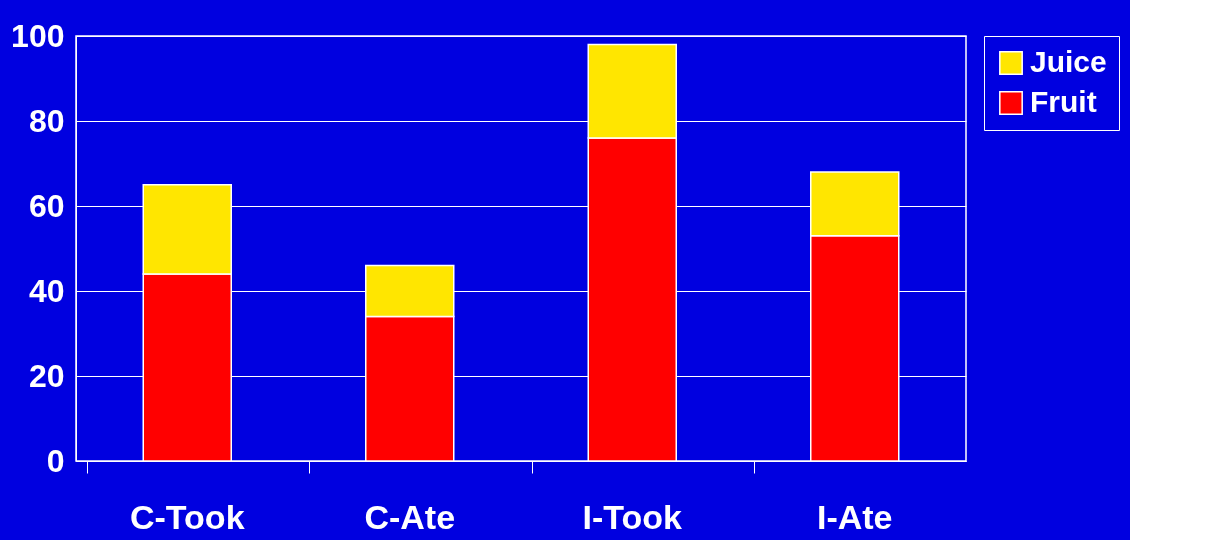 Image resolution: width=1217 pixels, height=543 pixels. Describe the element at coordinates (1068, 61) in the screenshot. I see `legend-label: Juice` at that location.